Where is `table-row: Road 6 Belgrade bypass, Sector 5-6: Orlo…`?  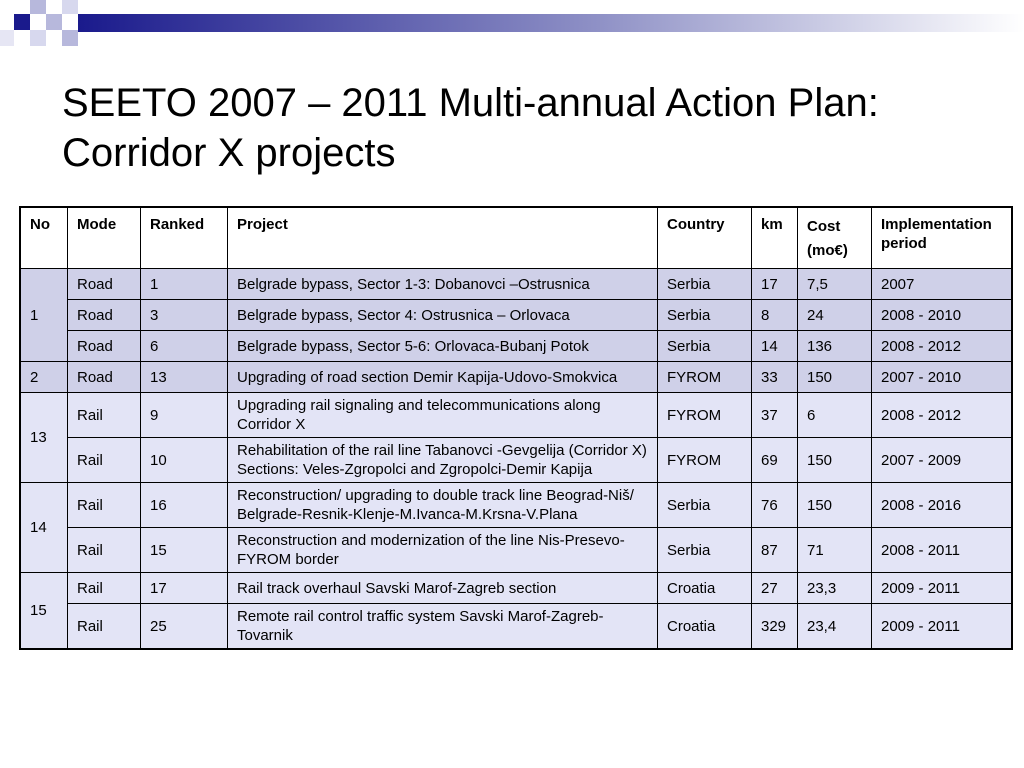
table-row: Road 6 Belgrade bypass, Sector 5-6: Orlo… is located at coordinates (516, 346).